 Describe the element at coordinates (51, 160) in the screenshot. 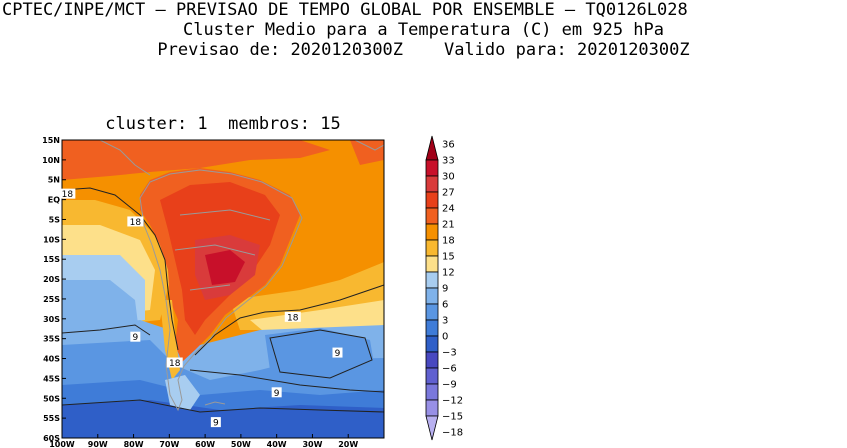

I see `lat-tick-label: 10N` at that location.